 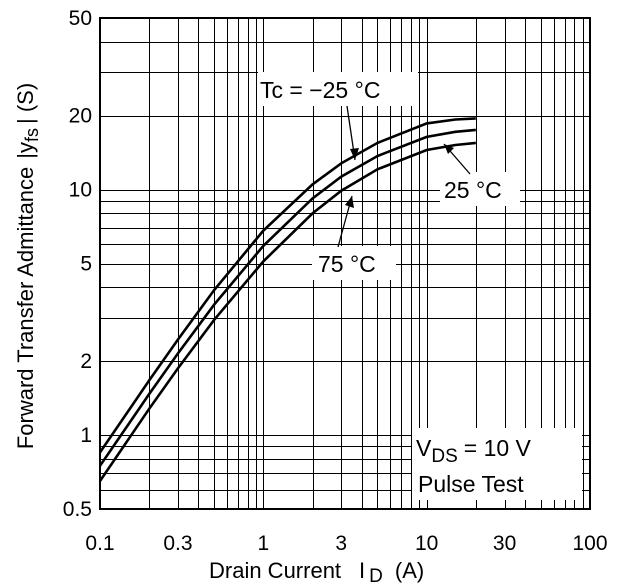 What do you see at coordinates (471, 484) in the screenshot?
I see `condition-pulse-line: Pulse Test` at bounding box center [471, 484].